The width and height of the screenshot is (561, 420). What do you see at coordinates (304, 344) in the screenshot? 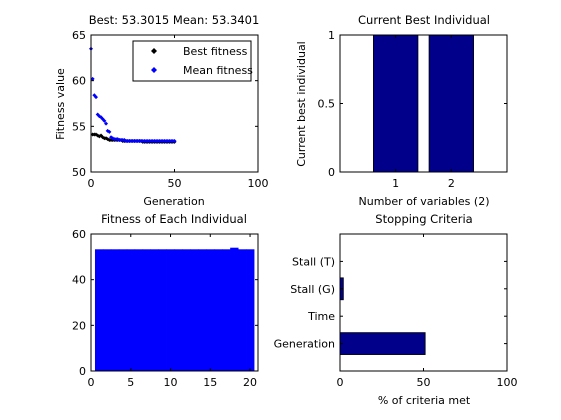
I see `y-tick-label: Generation` at bounding box center [304, 344].